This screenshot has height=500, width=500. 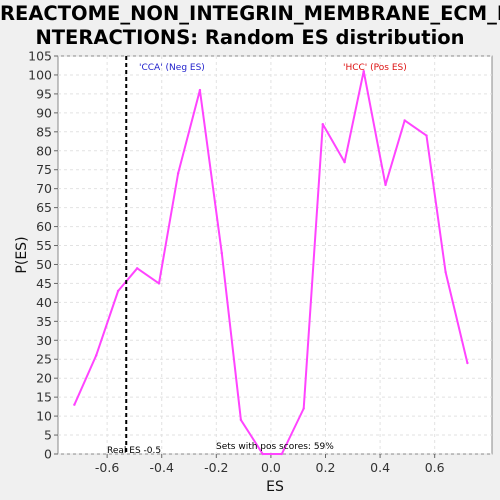 I want to click on x-tick-label: 0.0, so click(x=271, y=467).